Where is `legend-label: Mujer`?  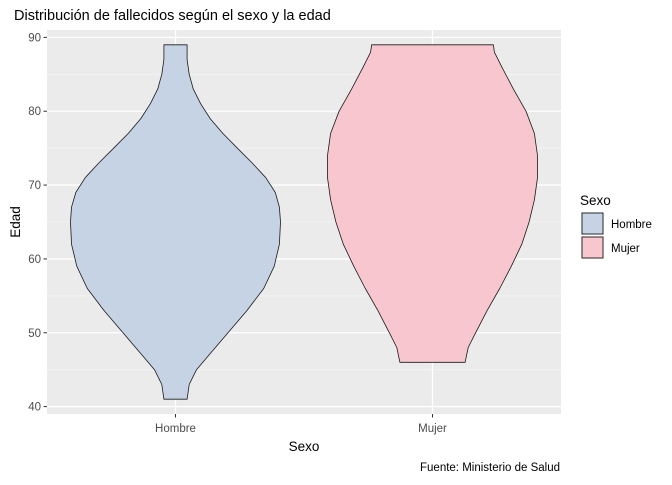 legend-label: Mujer is located at coordinates (625, 249).